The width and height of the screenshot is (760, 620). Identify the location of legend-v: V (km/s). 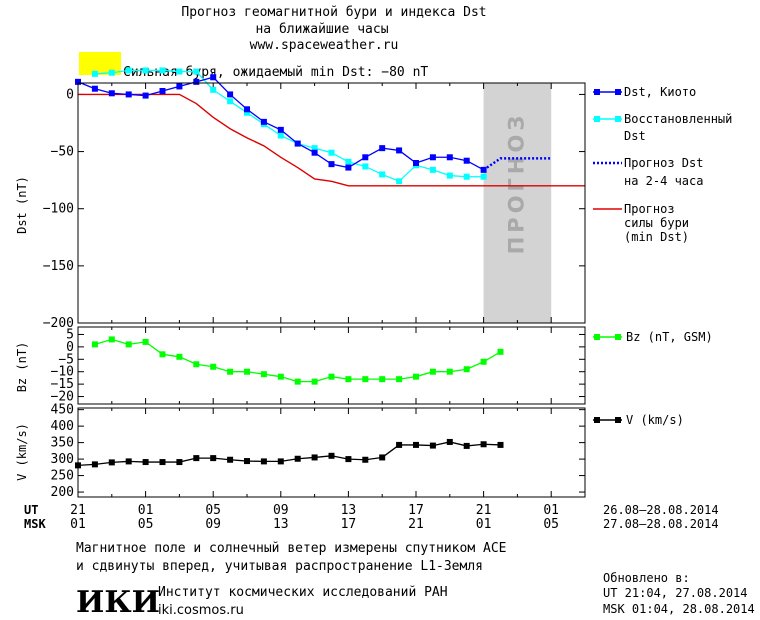
(638, 420).